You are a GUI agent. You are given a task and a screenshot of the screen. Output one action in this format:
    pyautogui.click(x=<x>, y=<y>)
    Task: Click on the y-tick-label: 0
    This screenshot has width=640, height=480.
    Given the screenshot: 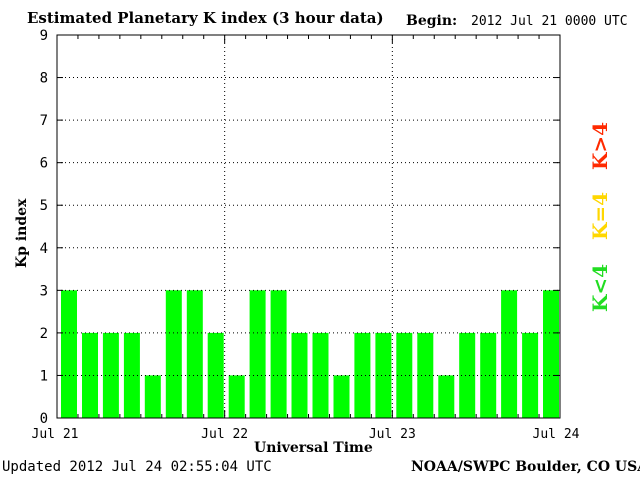 What is the action you would take?
    pyautogui.click(x=44, y=419)
    